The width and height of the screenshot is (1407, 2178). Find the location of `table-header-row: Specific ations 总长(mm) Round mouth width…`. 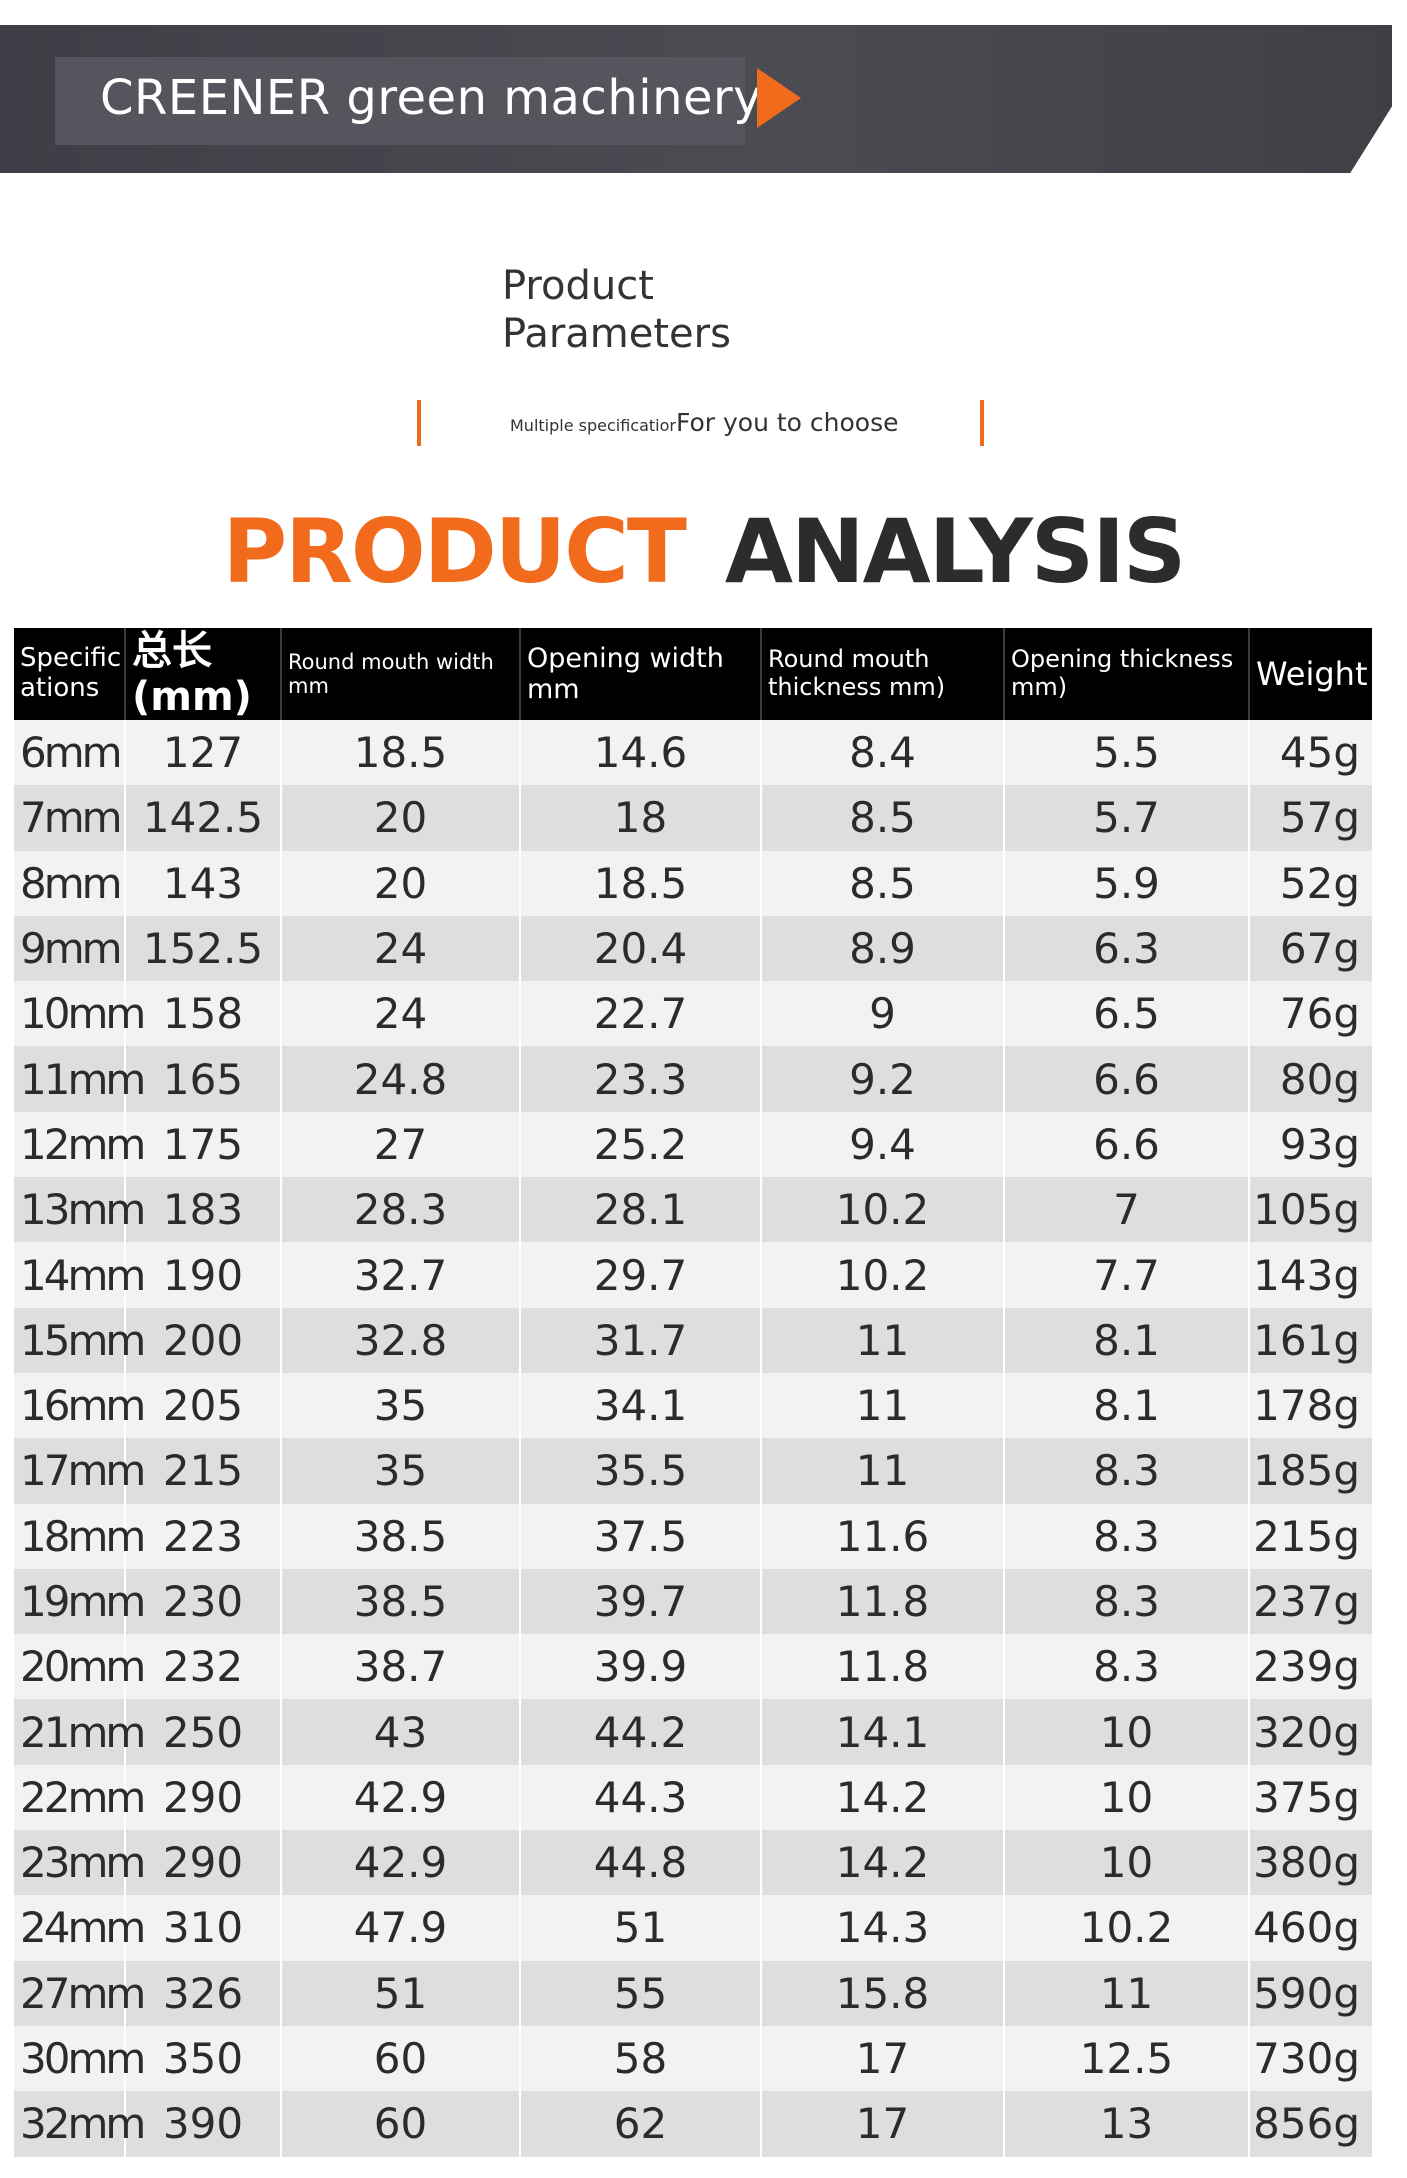

table-header-row: Specific ations 总长(mm) Round mouth width… is located at coordinates (693, 674).